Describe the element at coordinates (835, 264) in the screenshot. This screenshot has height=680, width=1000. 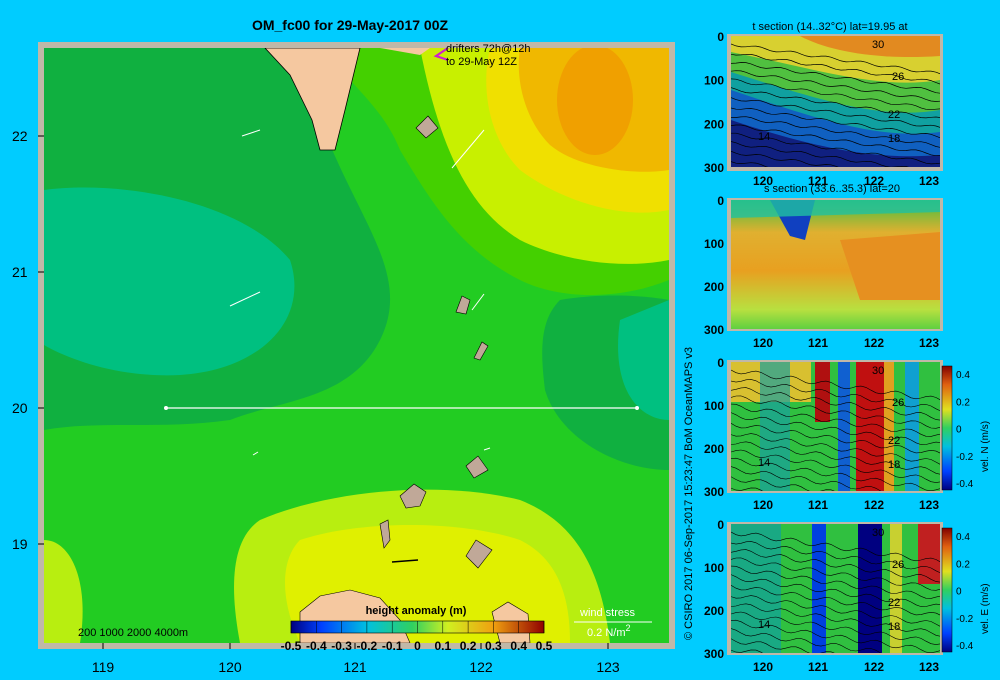
I see `s-section-field` at that location.